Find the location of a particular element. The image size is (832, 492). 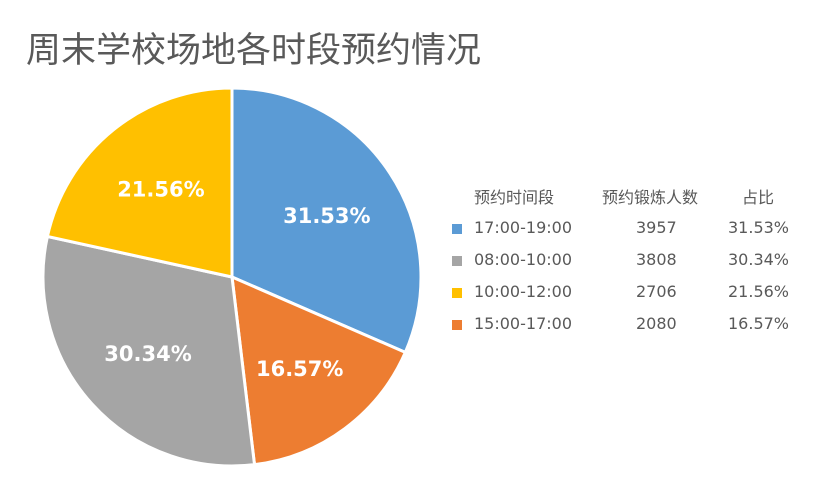

legend-header-period: 预约时间段 is located at coordinates (514, 197).